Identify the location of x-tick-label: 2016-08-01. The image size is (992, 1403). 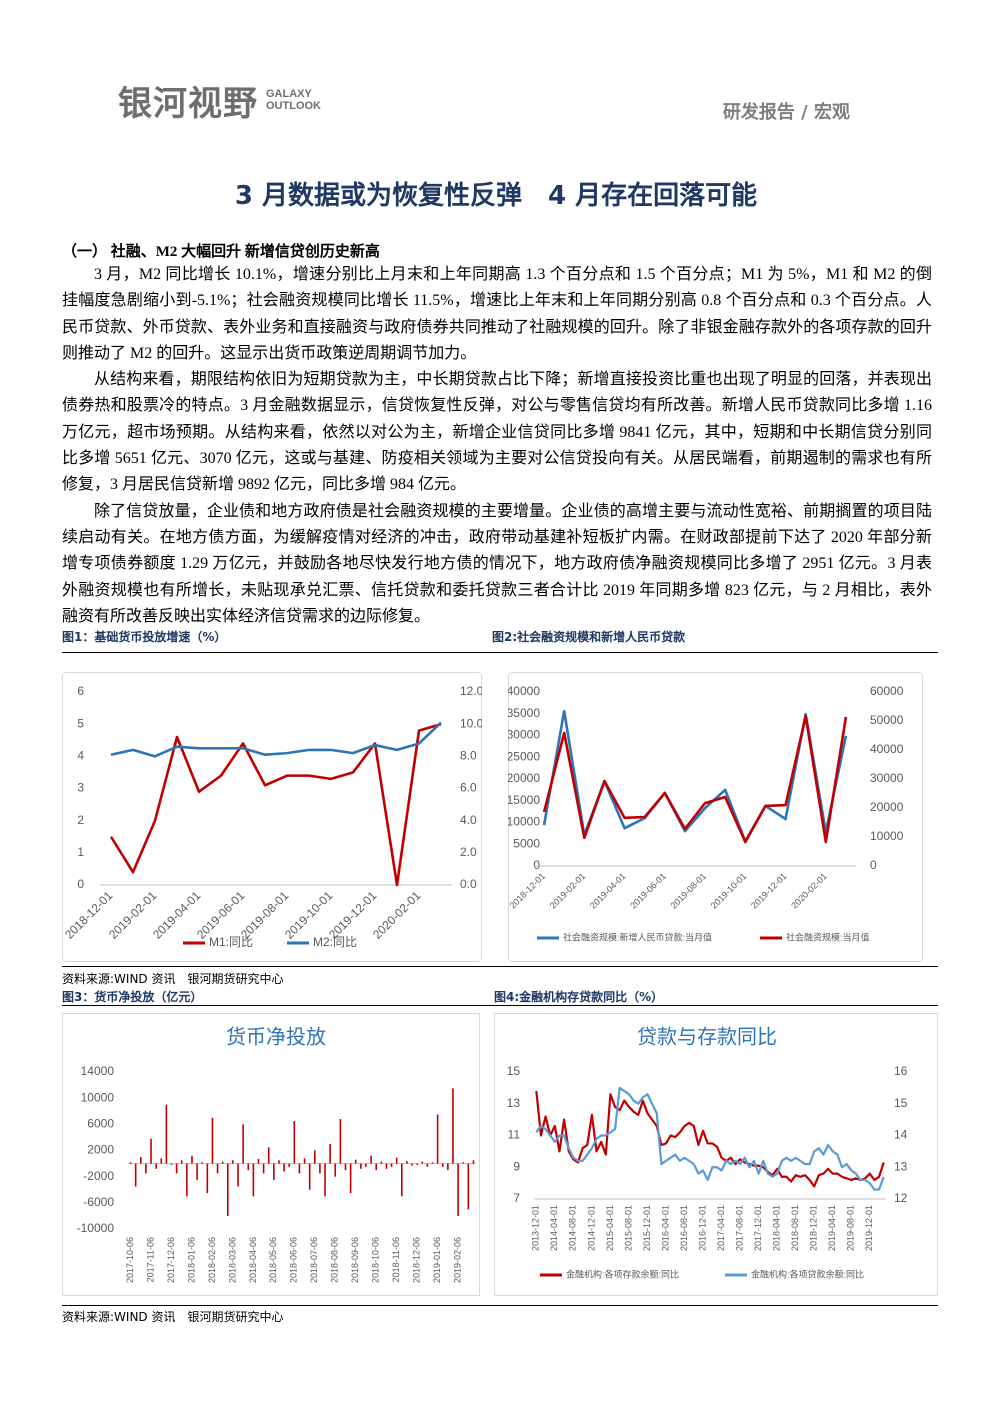
(684, 1228).